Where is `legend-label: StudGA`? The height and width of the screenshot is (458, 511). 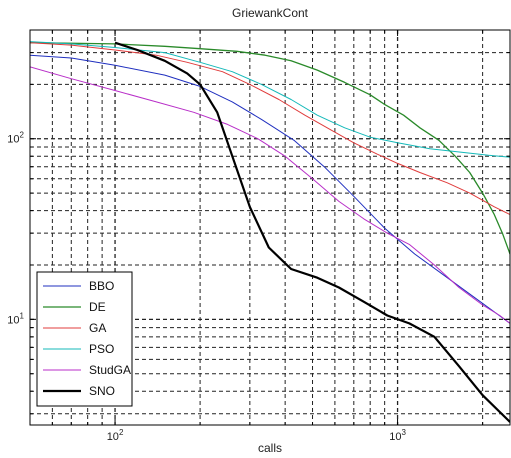
legend-label: StudGA is located at coordinates (110, 370).